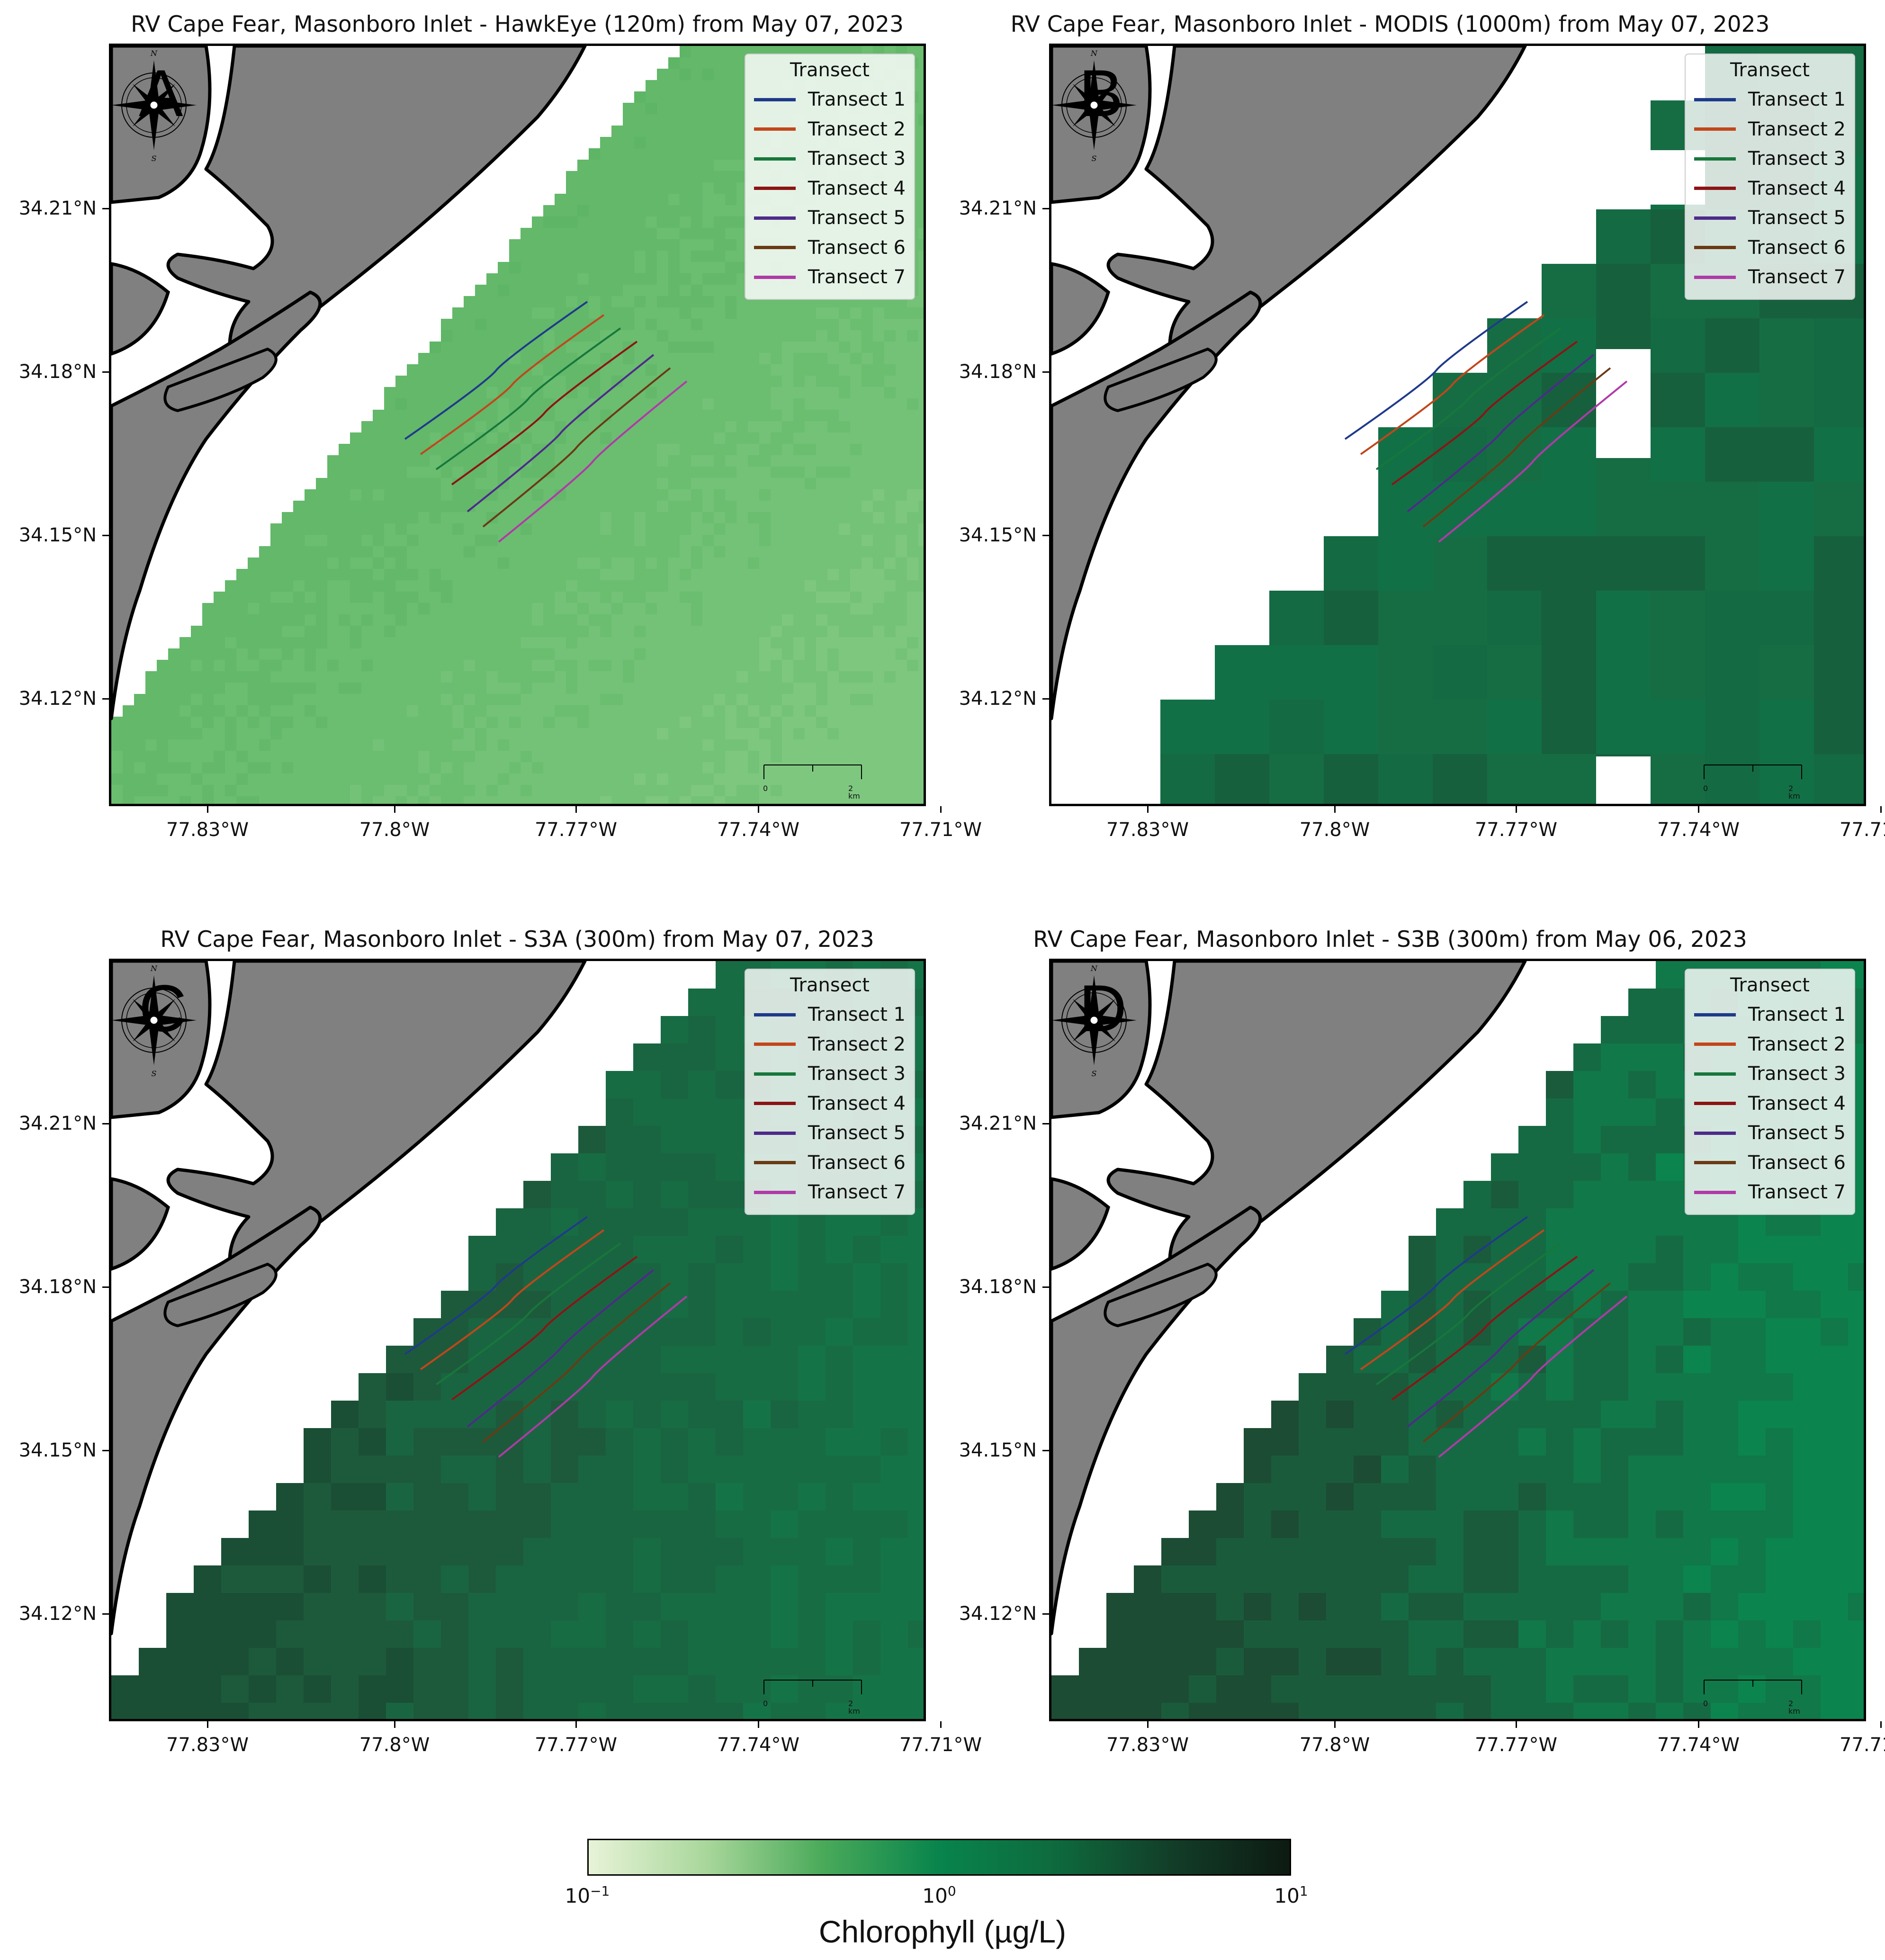 This screenshot has width=1885, height=1960. I want to click on lat-tick-label: 34.21°N, so click(58, 1123).